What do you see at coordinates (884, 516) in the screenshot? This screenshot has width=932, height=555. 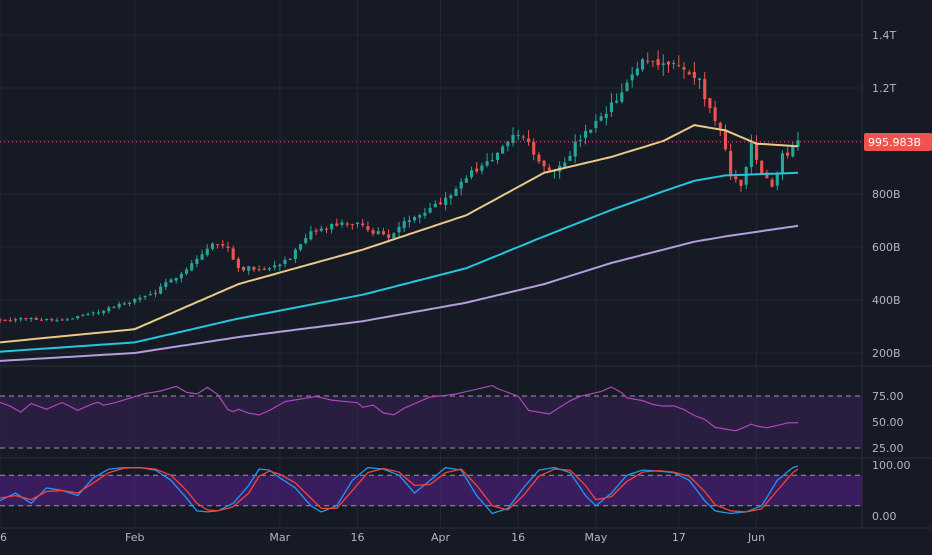 I see `stoch-axis-label: 0.00` at bounding box center [884, 516].